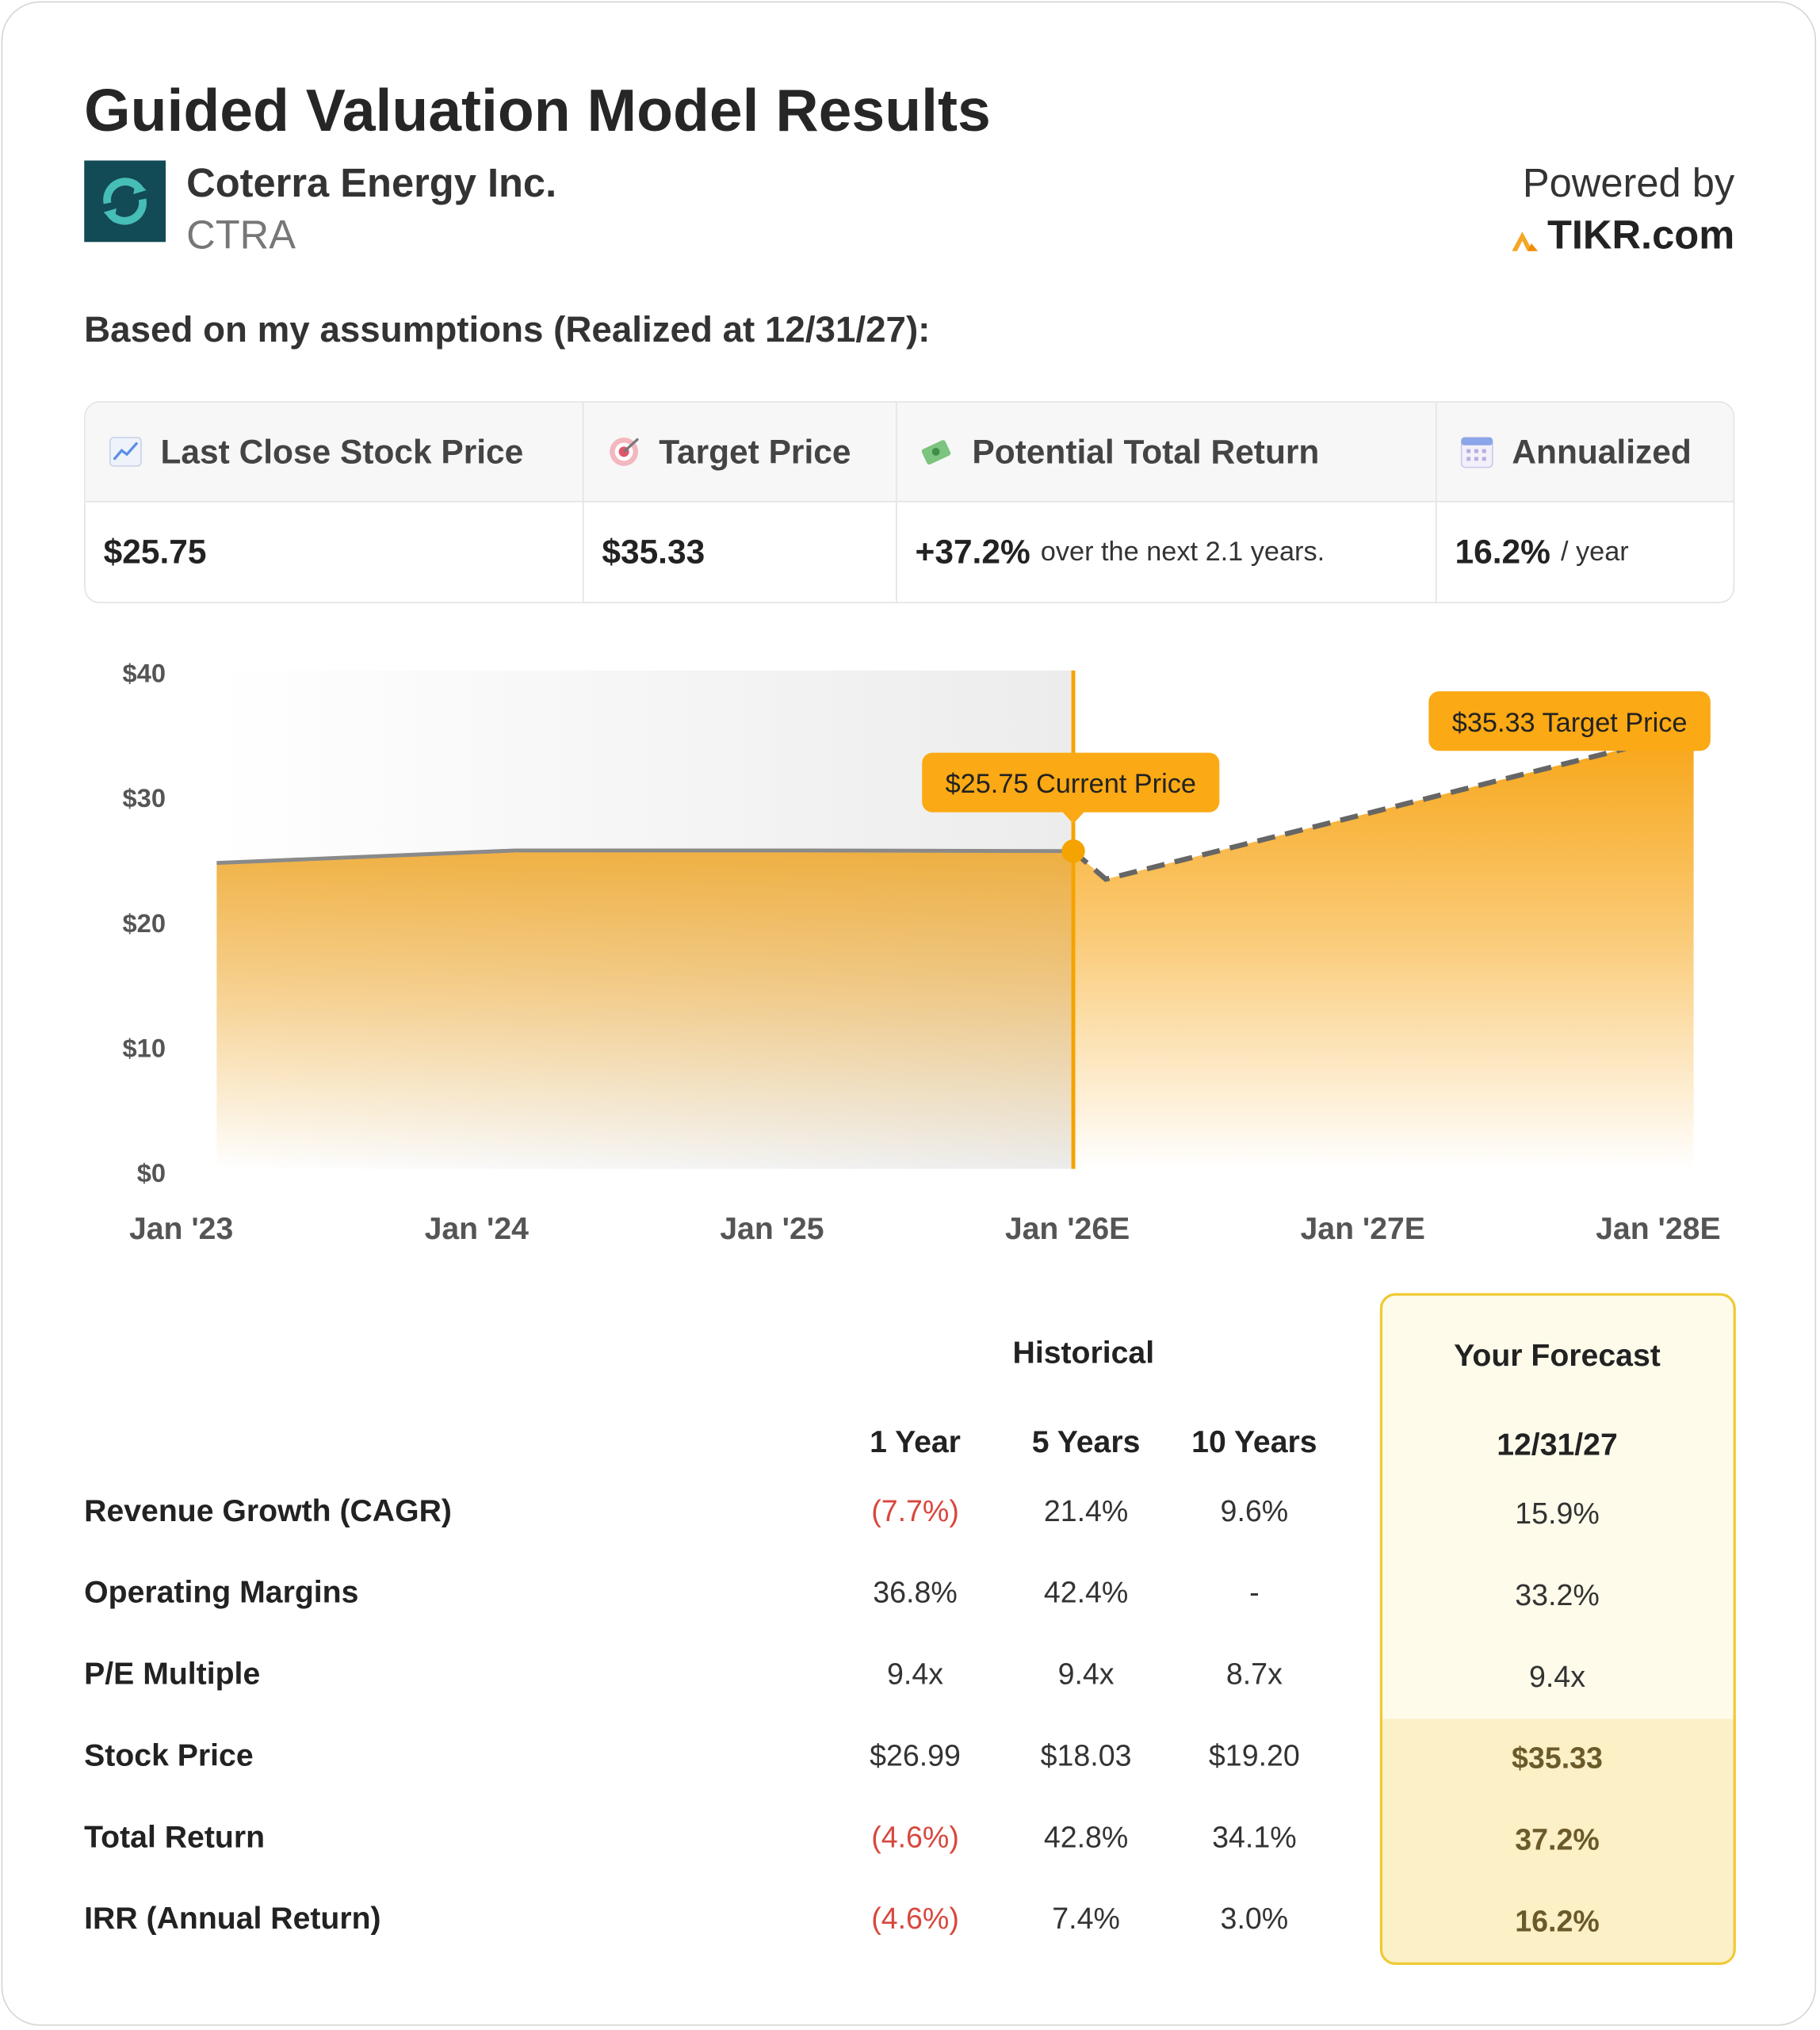  Describe the element at coordinates (1254, 1755) in the screenshot. I see `cell-value: $19.20` at that location.